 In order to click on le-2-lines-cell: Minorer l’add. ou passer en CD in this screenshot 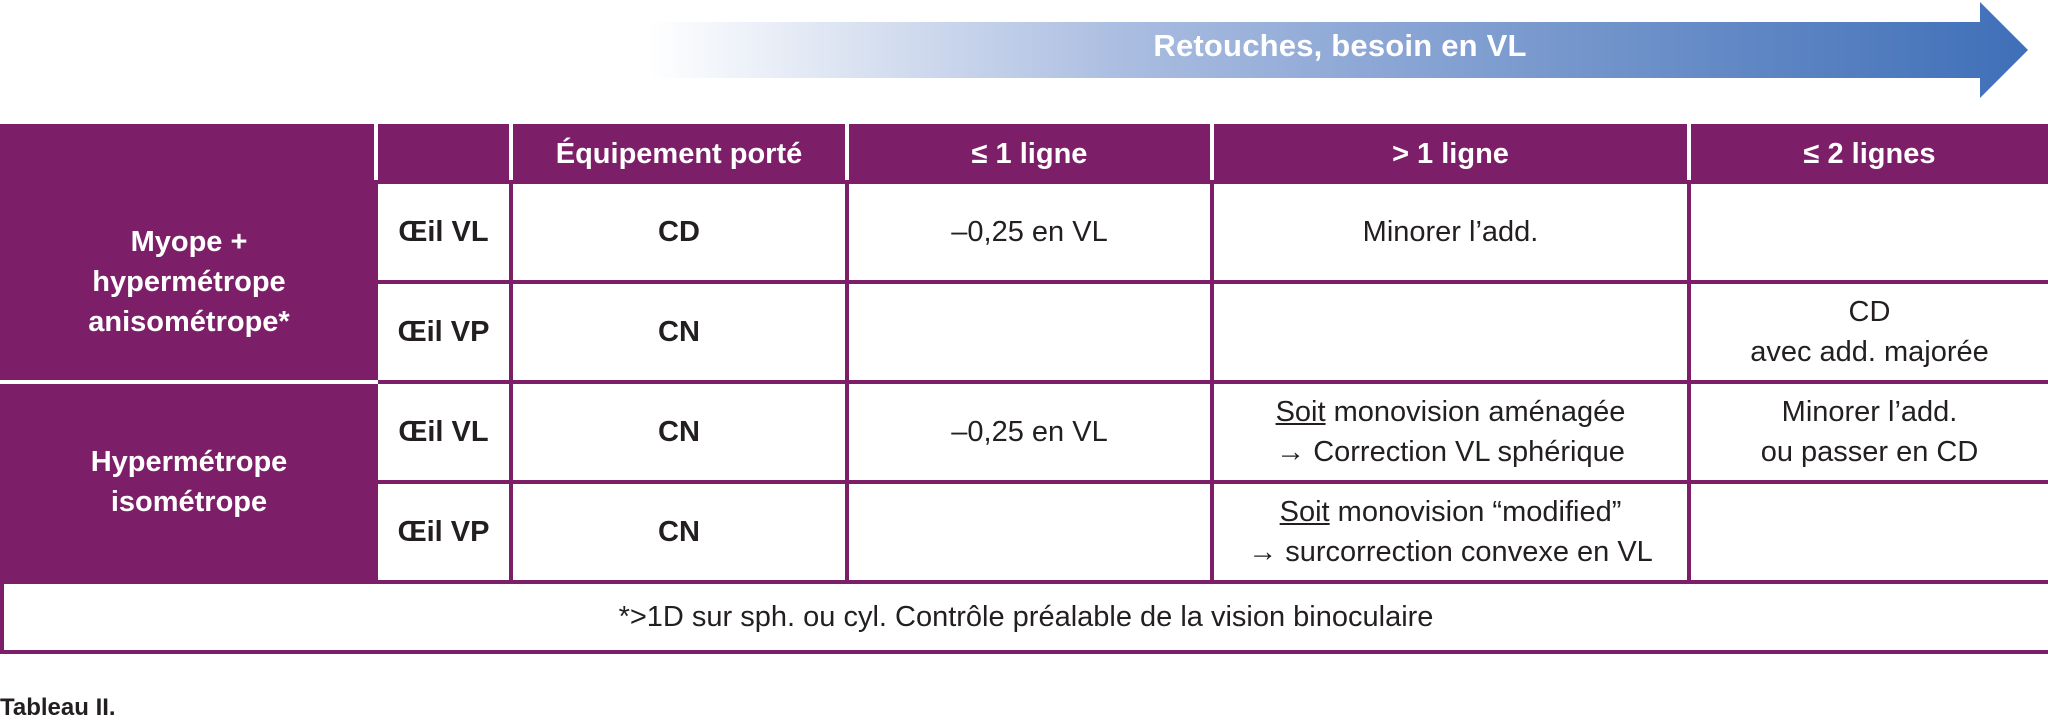, I will do `click(1867, 432)`.